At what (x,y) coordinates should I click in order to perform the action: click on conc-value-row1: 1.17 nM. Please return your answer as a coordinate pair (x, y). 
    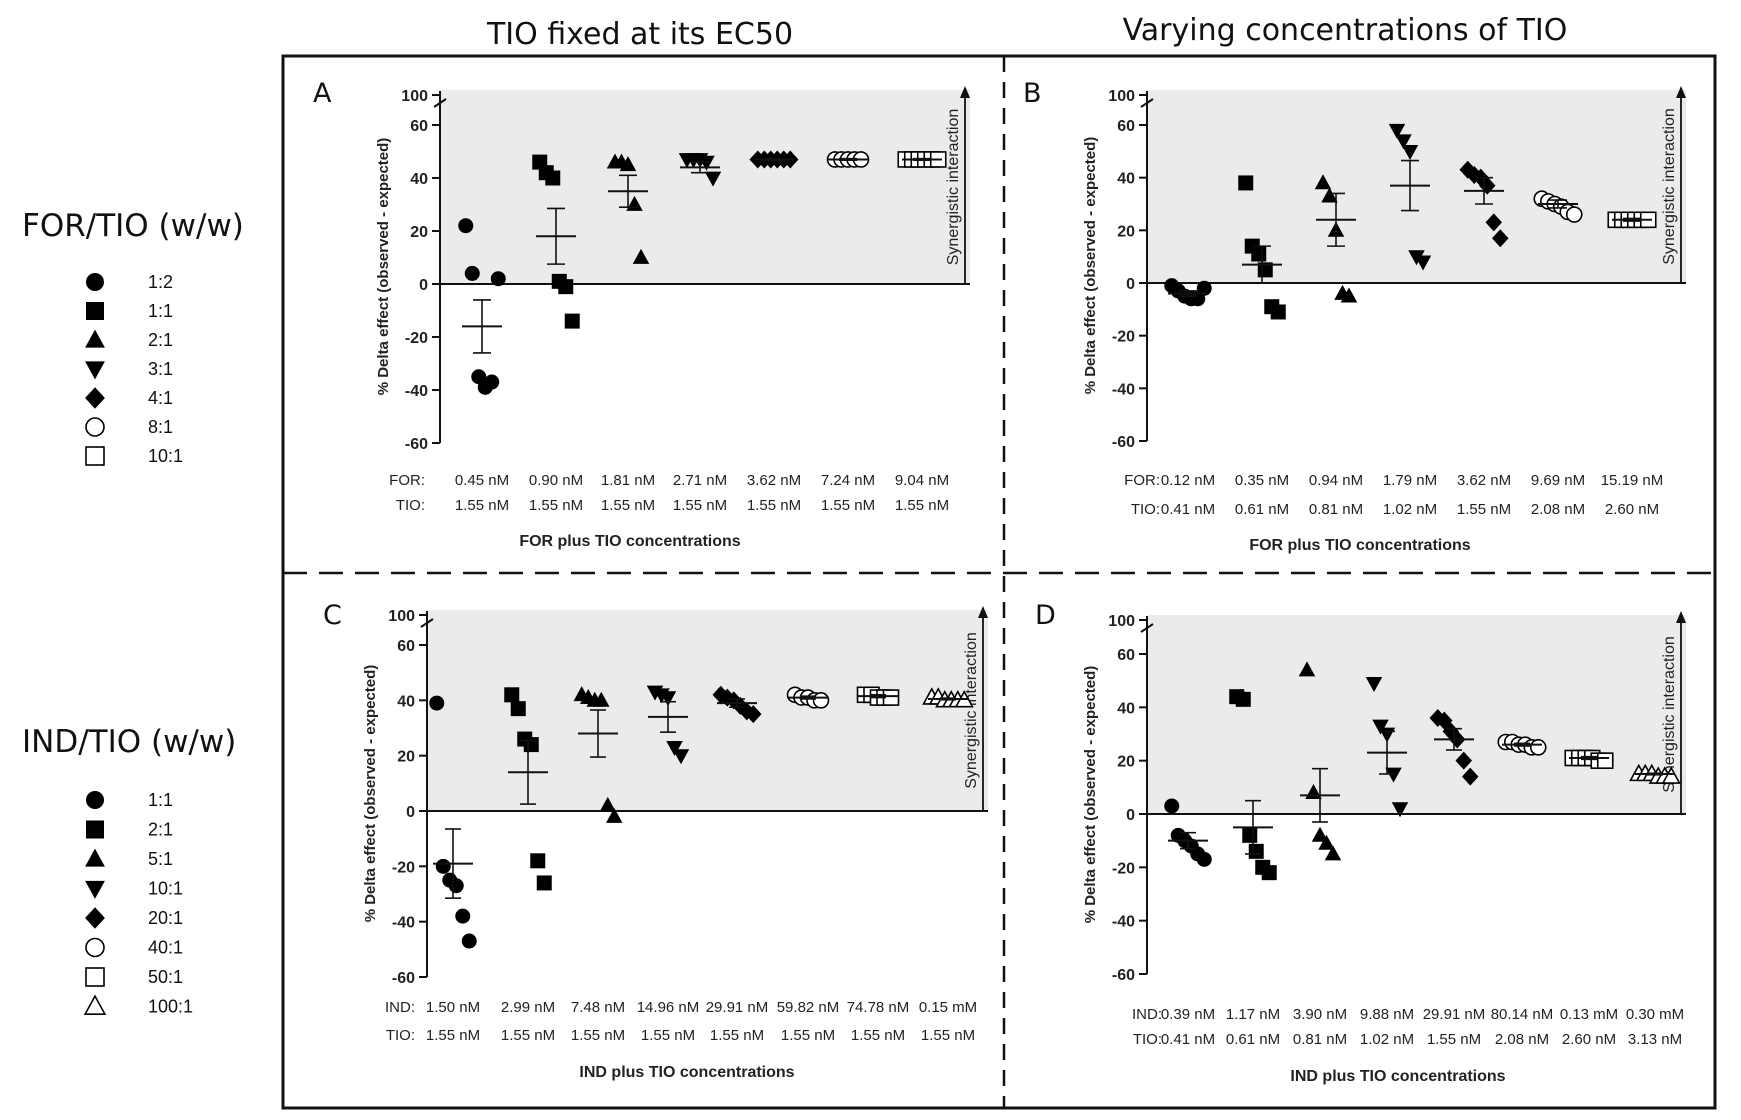
    Looking at the image, I should click on (1253, 1014).